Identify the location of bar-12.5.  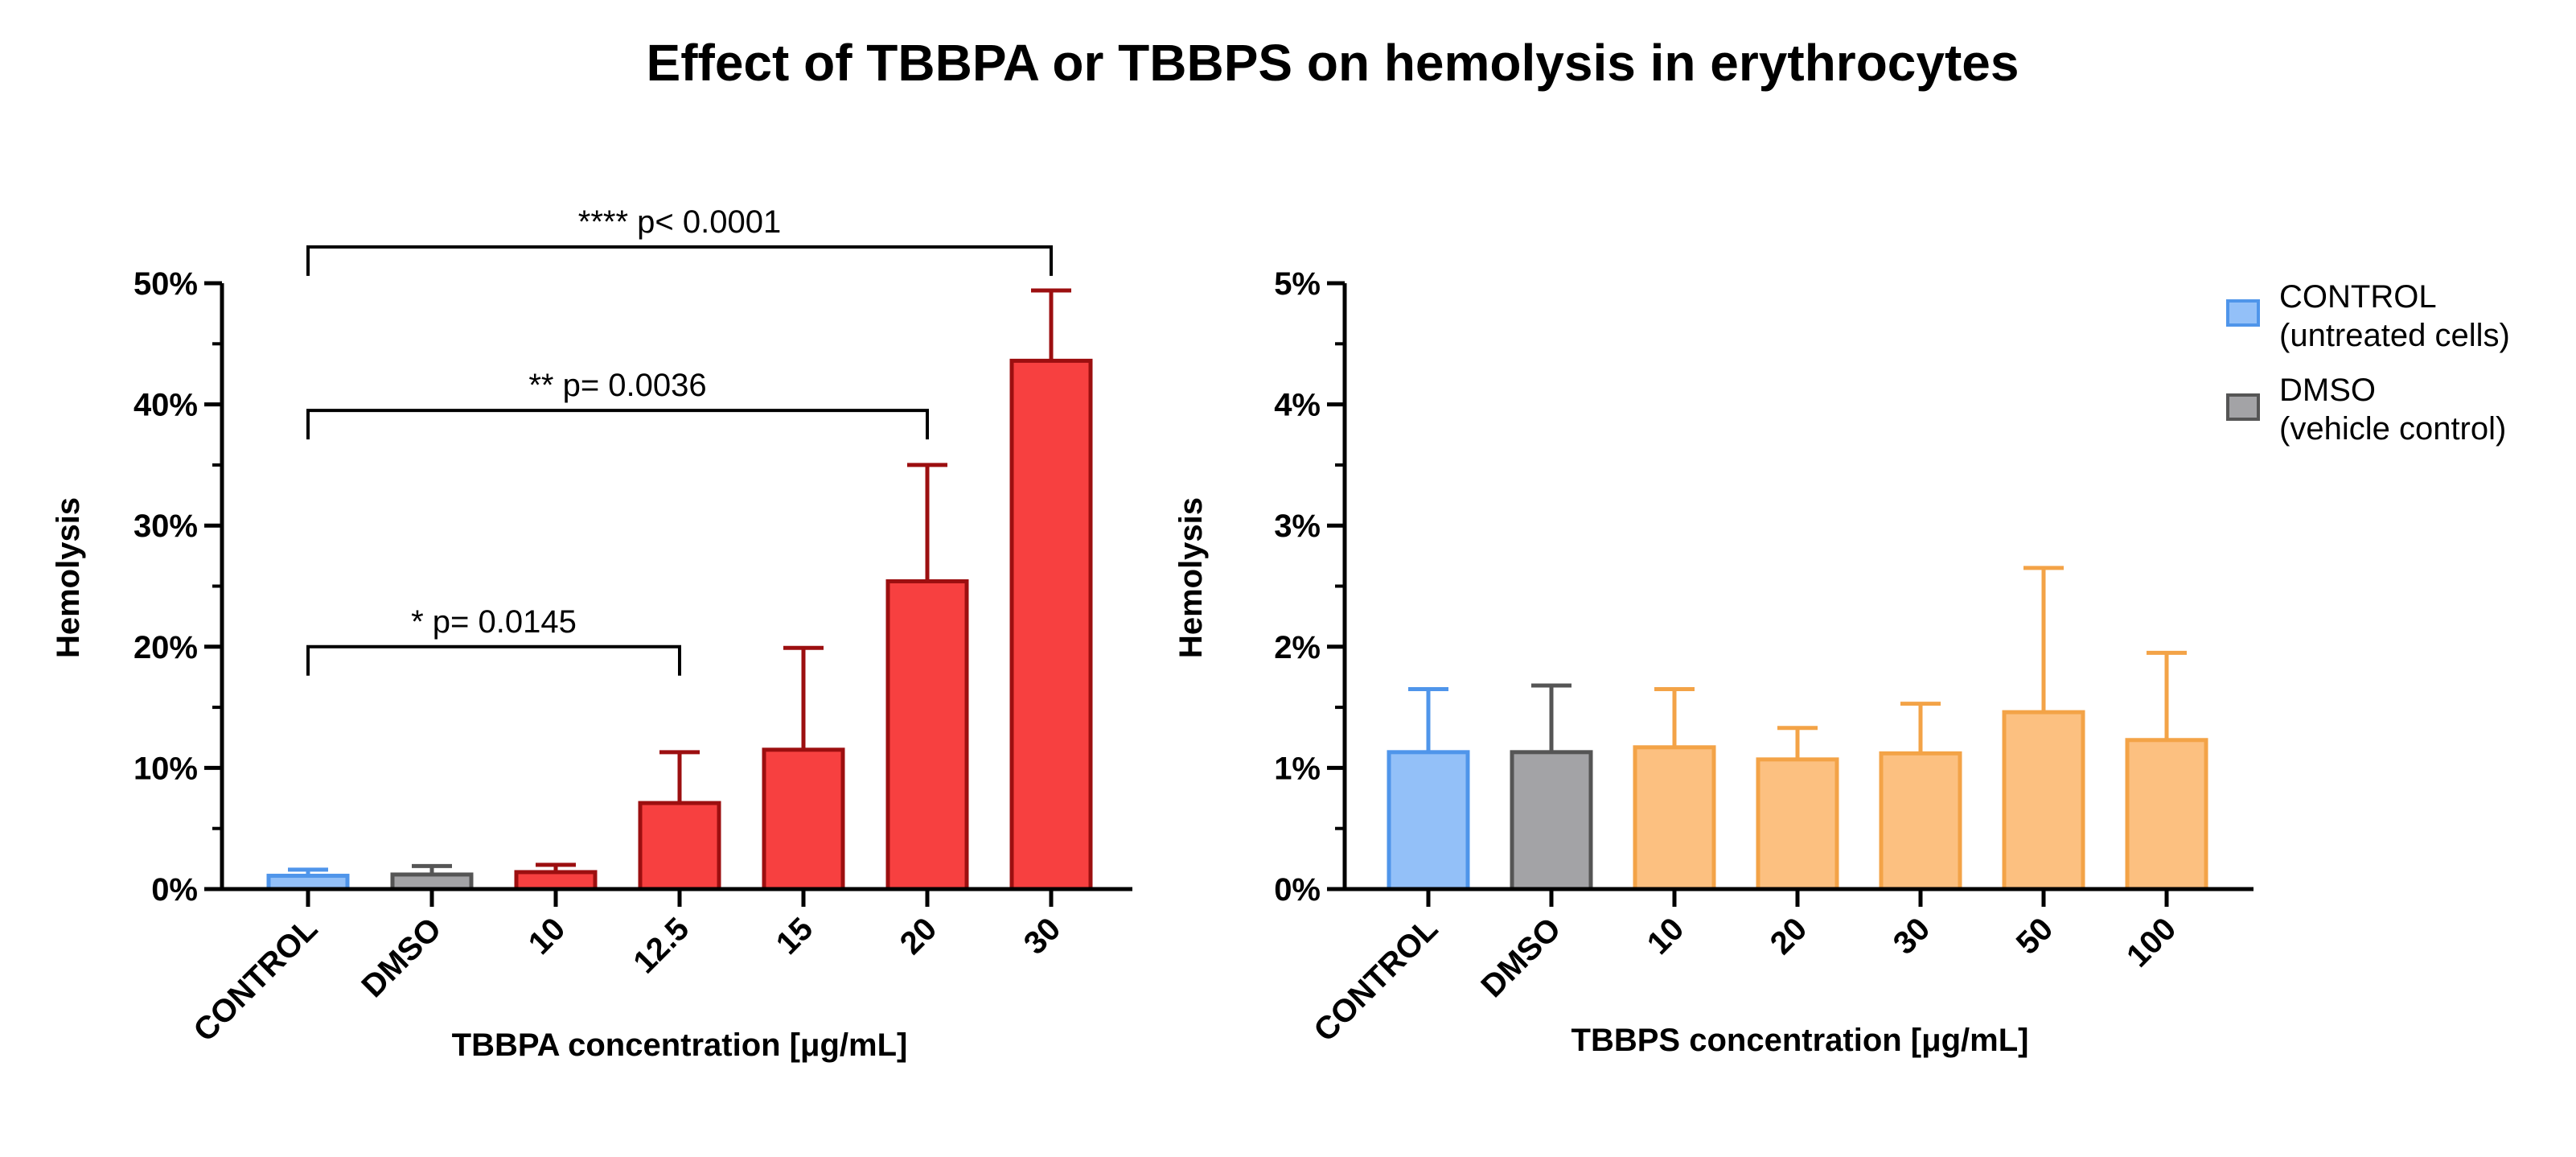
(679, 846).